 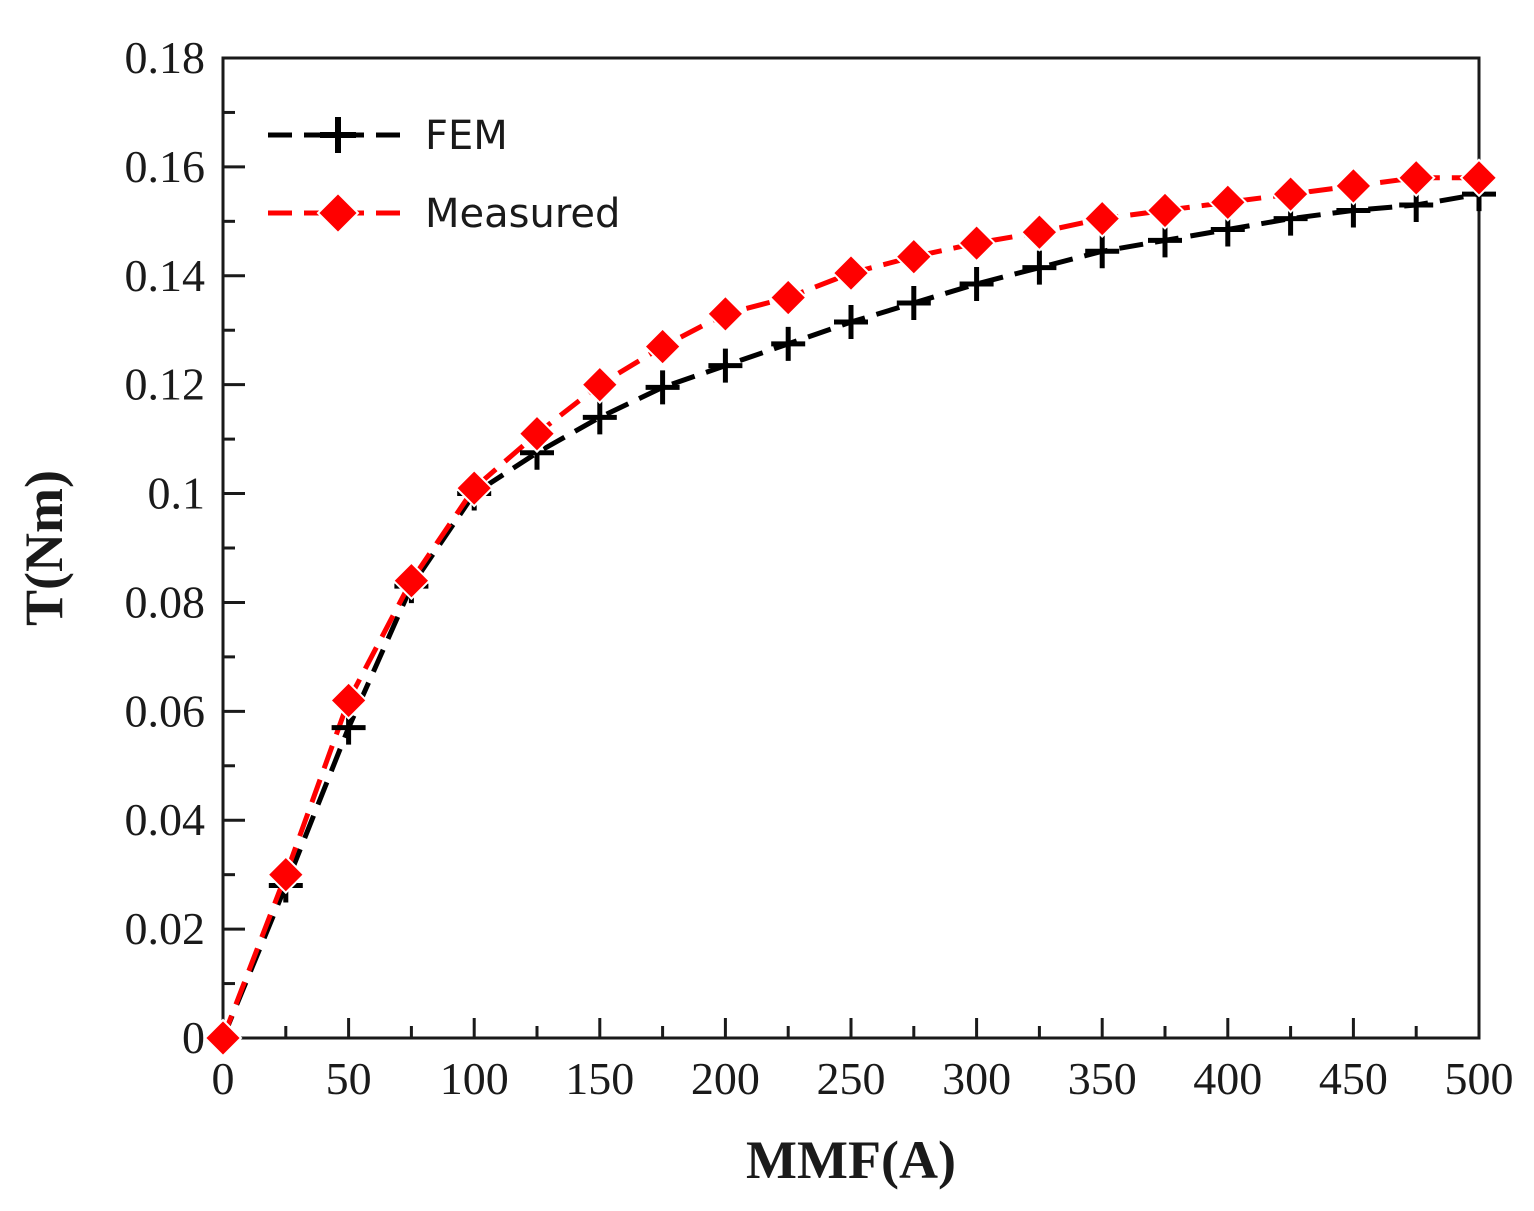 What do you see at coordinates (444, 175) in the screenshot?
I see `legend: FEM Measured` at bounding box center [444, 175].